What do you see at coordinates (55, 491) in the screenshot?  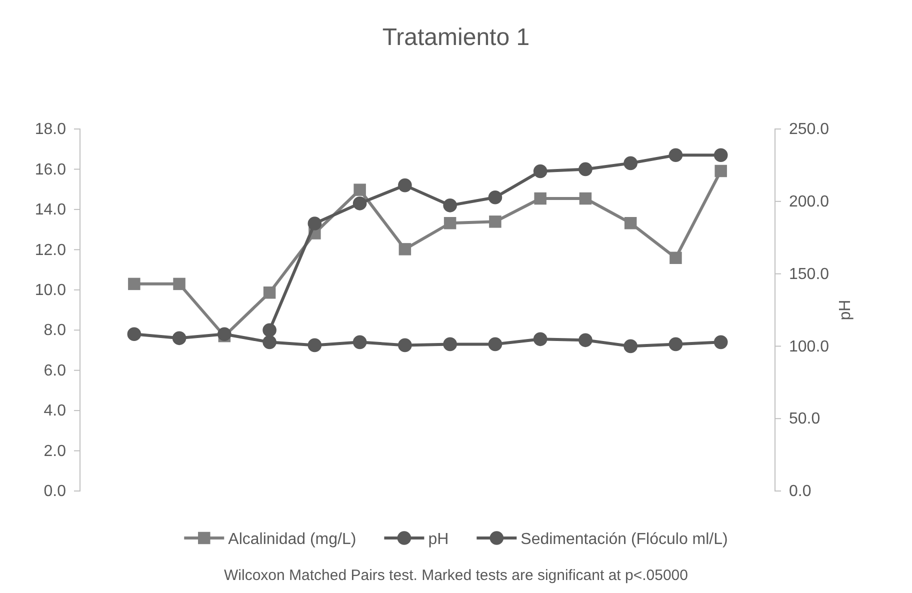 I see `y-tick-label: 0.0` at bounding box center [55, 491].